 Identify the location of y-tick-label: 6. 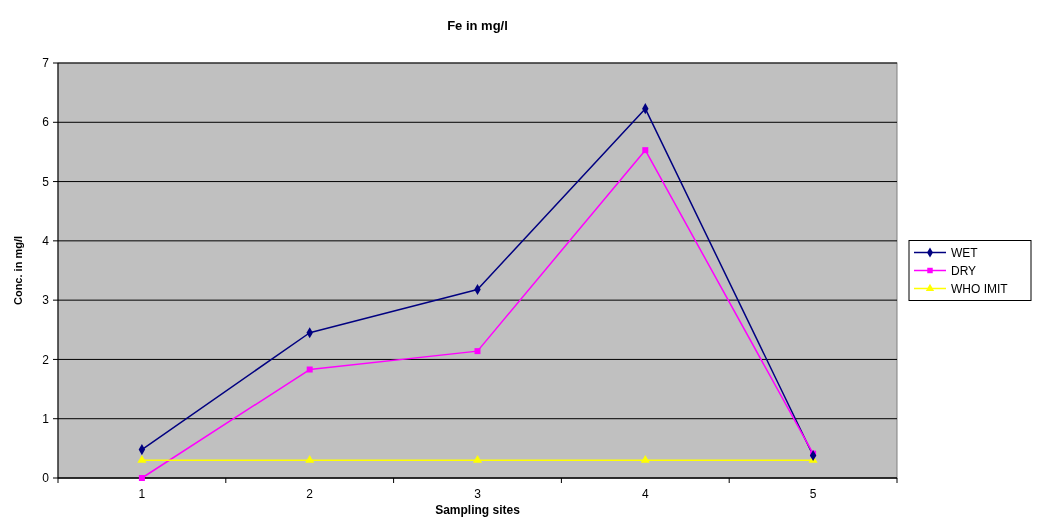
(46, 122).